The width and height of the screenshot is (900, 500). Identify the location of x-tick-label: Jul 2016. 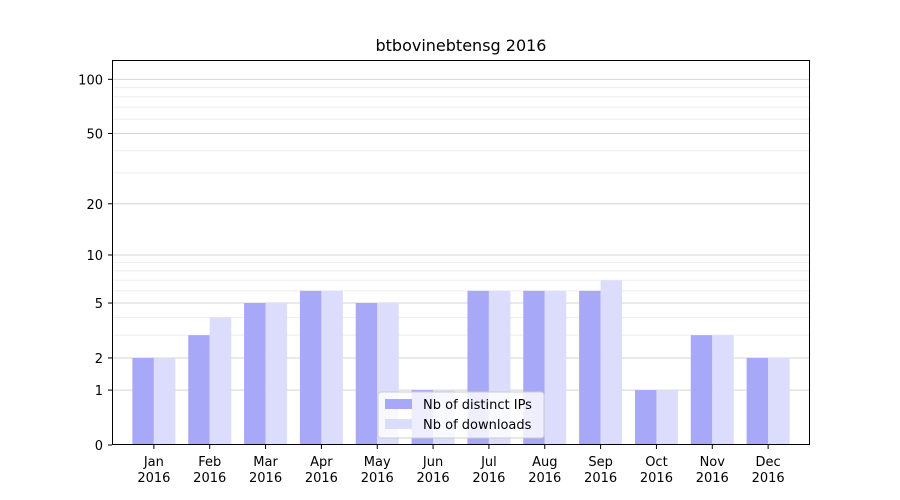
(488, 470).